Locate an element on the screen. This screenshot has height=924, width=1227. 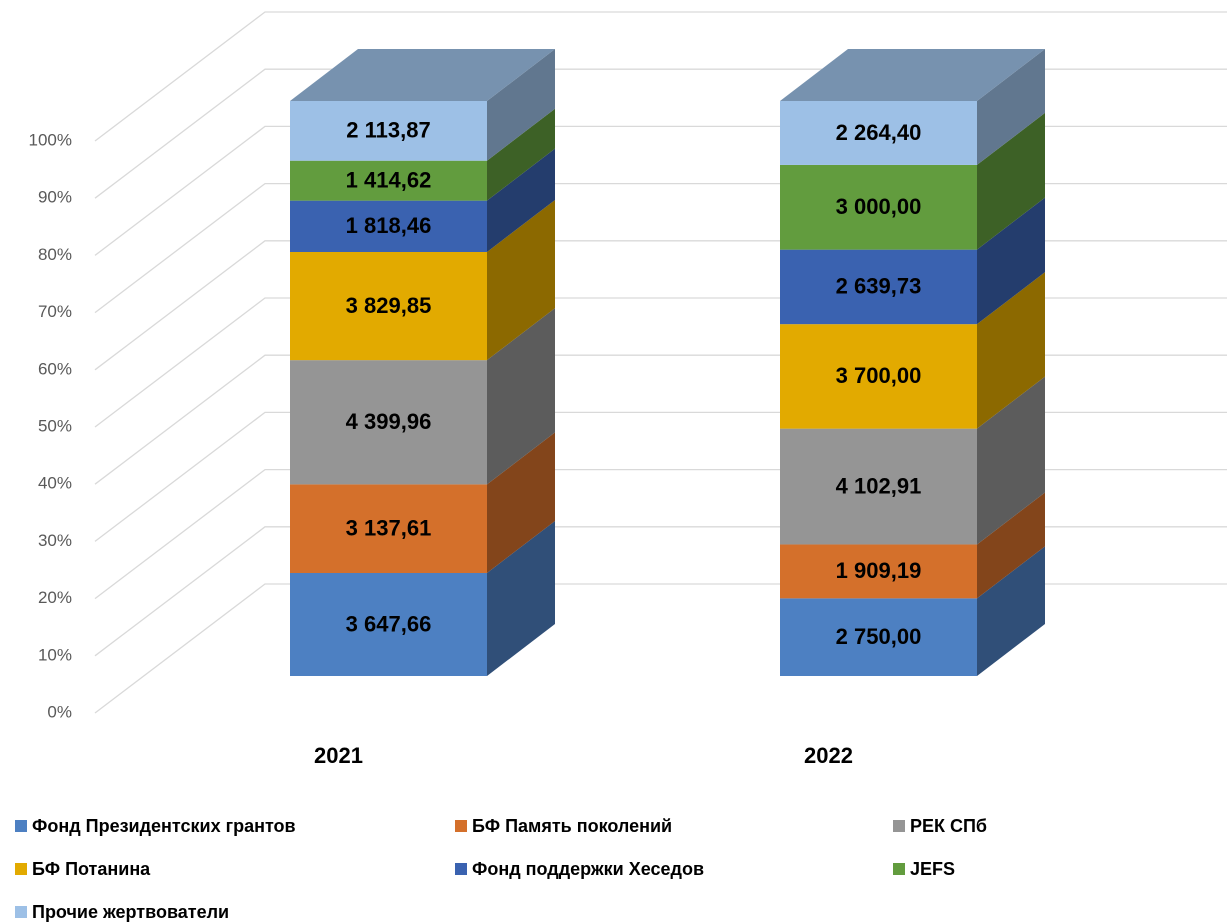
y-tick-label: 90% is located at coordinates (55, 197).